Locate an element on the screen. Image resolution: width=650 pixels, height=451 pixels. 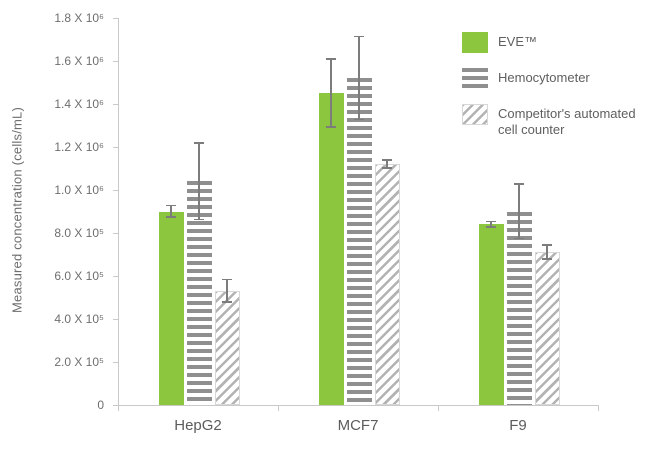
legend-swatch-horizontal-stripes is located at coordinates (475, 78).